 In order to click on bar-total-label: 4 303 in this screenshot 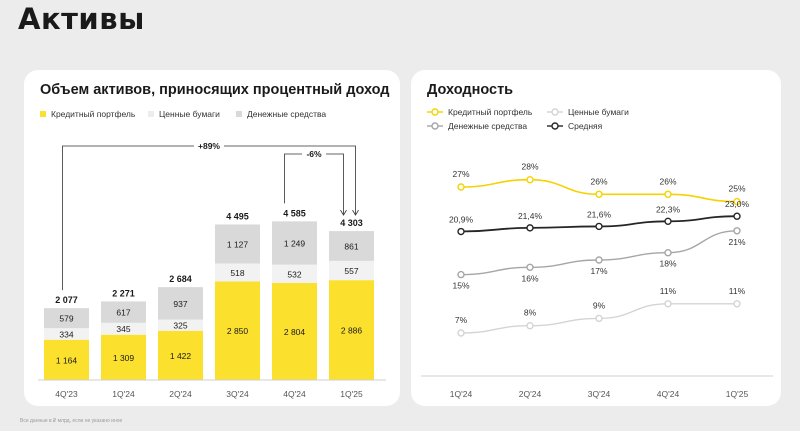, I will do `click(351, 223)`.